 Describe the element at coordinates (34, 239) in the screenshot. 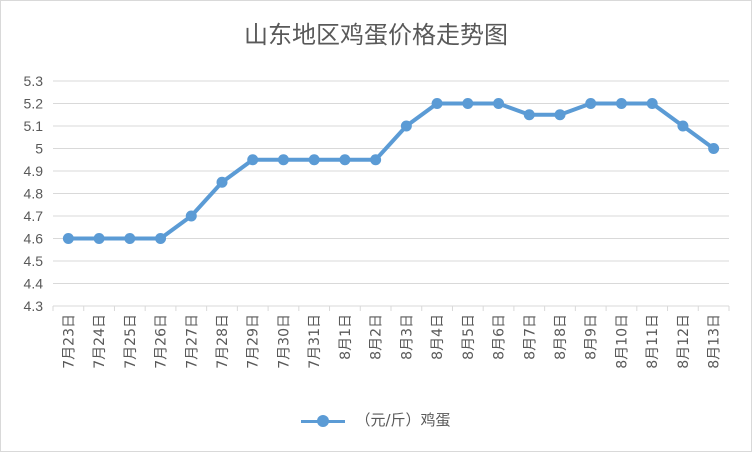

I see `y-tick-label: 4.6` at that location.